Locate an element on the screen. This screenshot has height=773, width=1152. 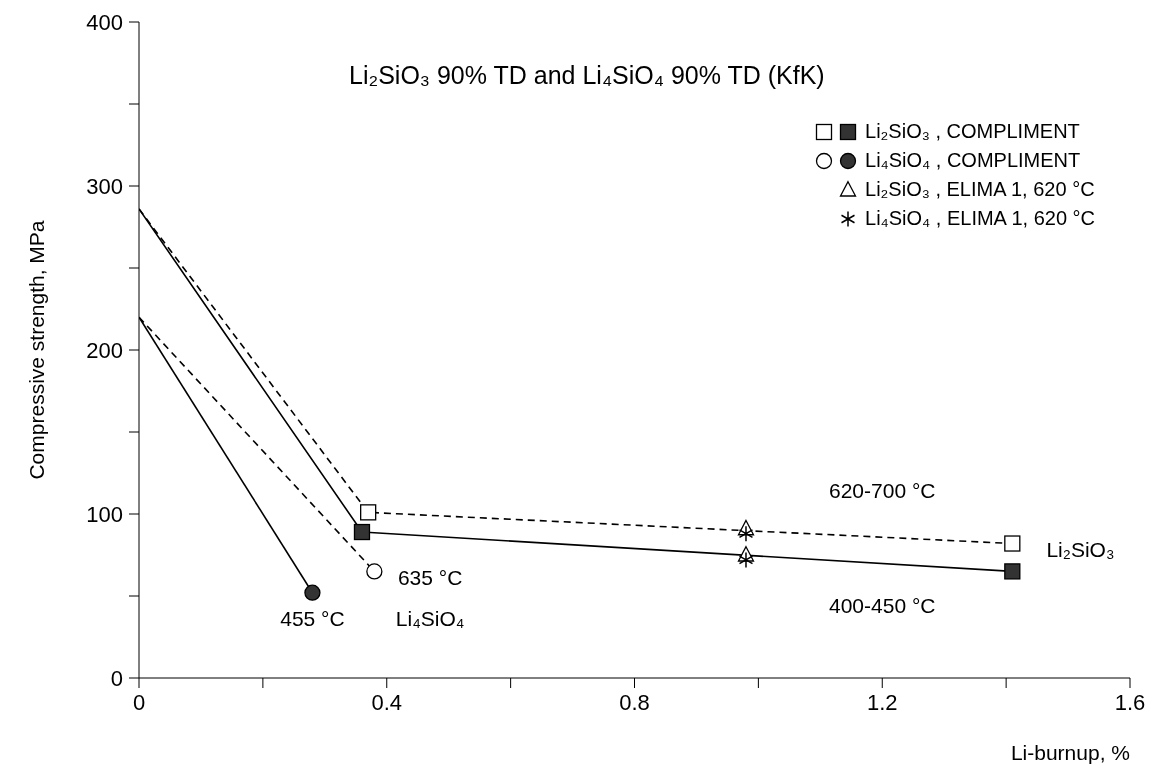
annotation: Li₂SiO₃ is located at coordinates (1080, 550).